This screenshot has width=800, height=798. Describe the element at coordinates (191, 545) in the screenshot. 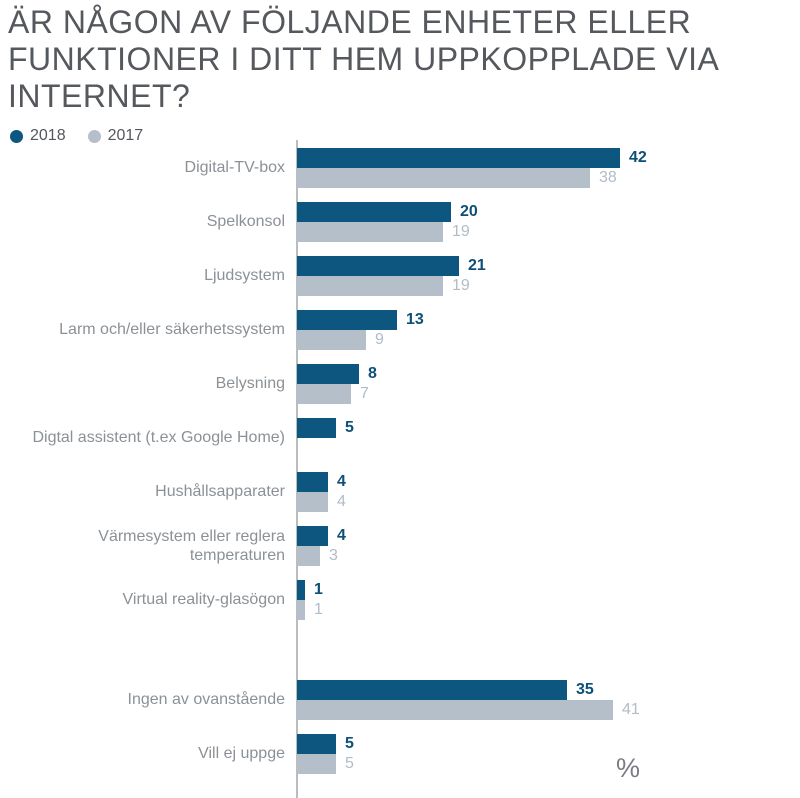

I see `category-label: Värmesystem eller reglera temperaturen` at that location.